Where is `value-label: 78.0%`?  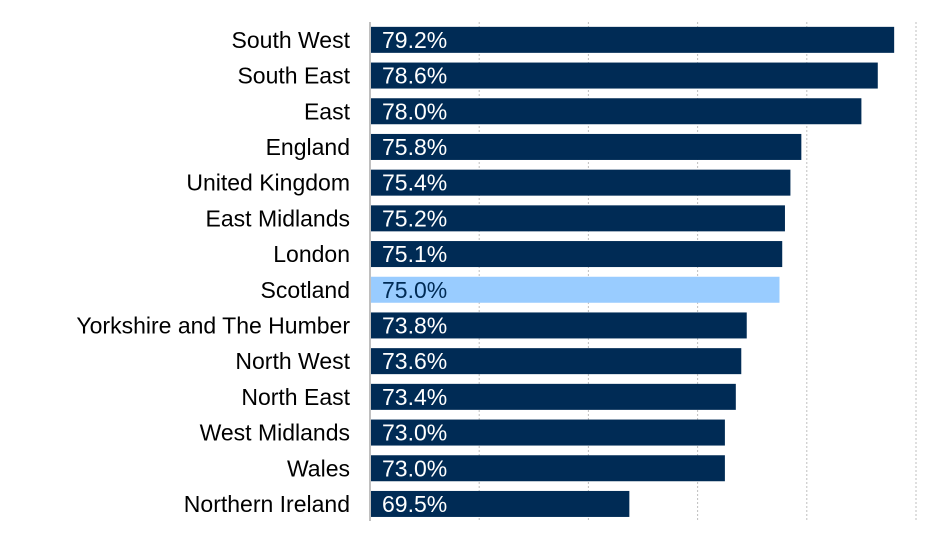
value-label: 78.0% is located at coordinates (414, 111).